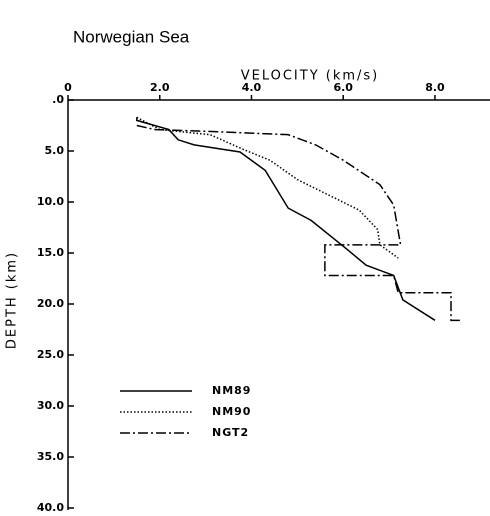 This screenshot has height=516, width=490. I want to click on legend-label: NM89, so click(231, 390).